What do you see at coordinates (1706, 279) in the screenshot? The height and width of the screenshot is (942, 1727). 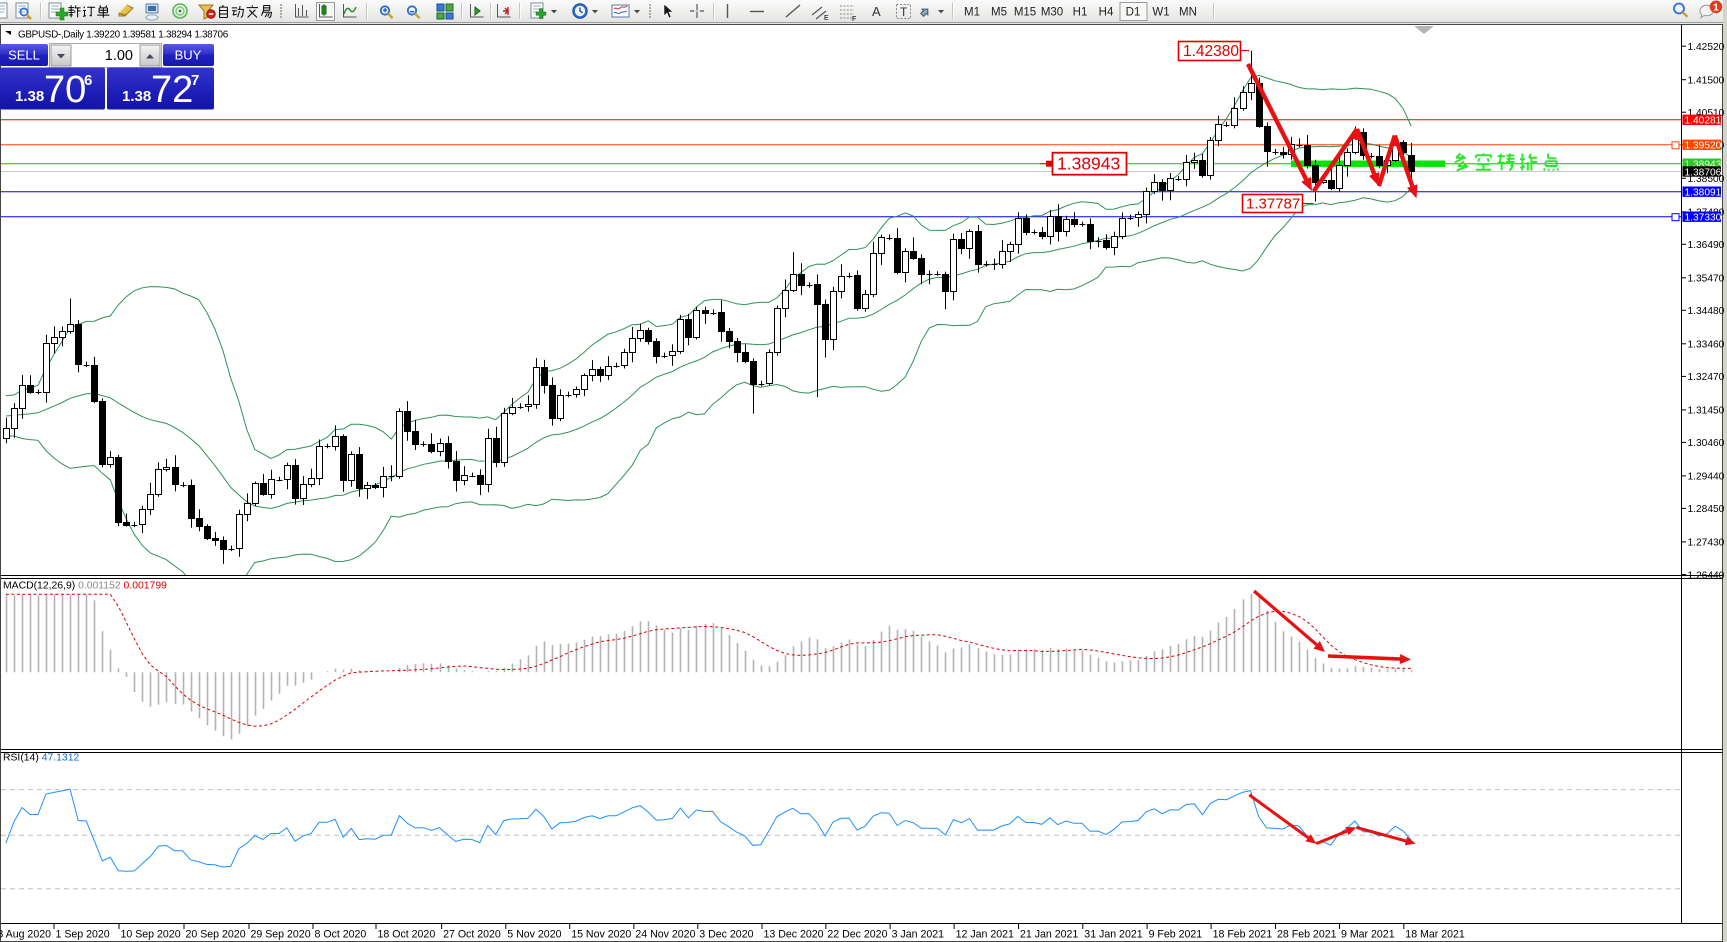 I see `svg-text: 1.35470` at bounding box center [1706, 279].